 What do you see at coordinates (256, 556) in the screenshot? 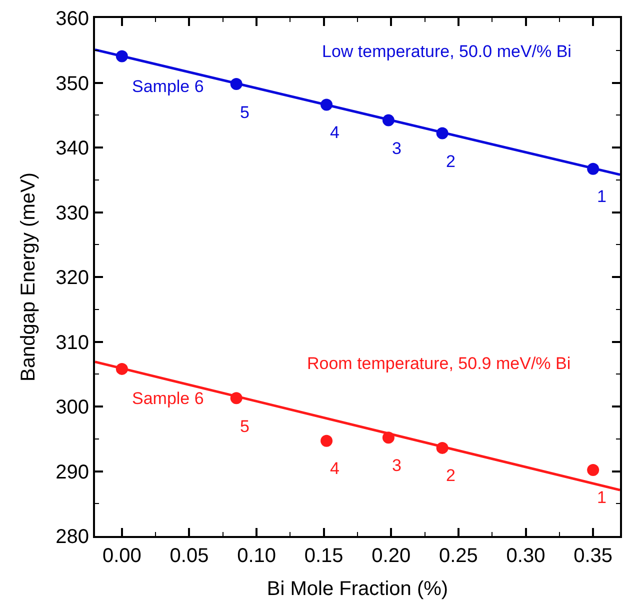
I see `x-tick-label: 0.10` at bounding box center [256, 556].